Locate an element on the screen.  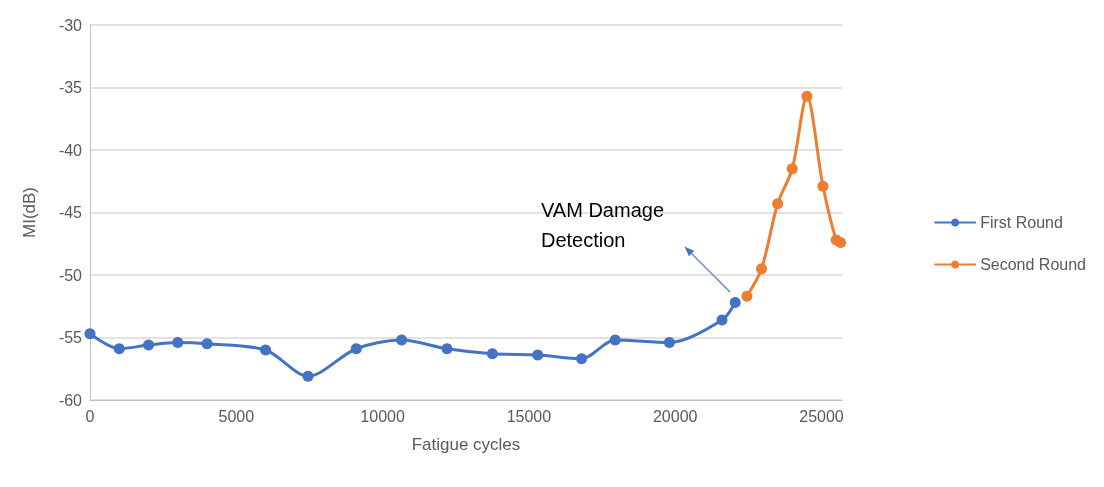
legend-label: Second Round is located at coordinates (1033, 264).